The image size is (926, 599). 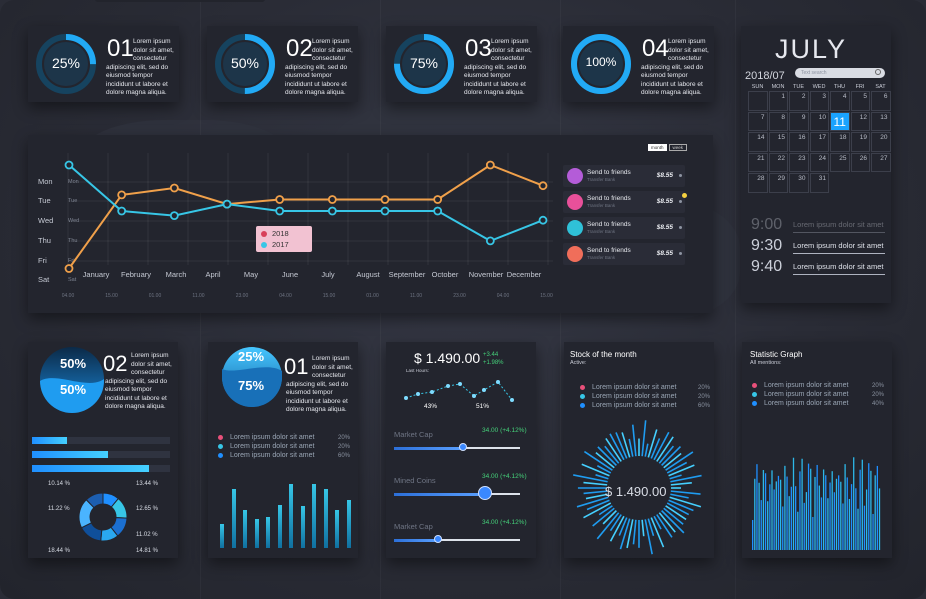 What do you see at coordinates (799, 101) in the screenshot?
I see `calendar-day: 2` at bounding box center [799, 101].